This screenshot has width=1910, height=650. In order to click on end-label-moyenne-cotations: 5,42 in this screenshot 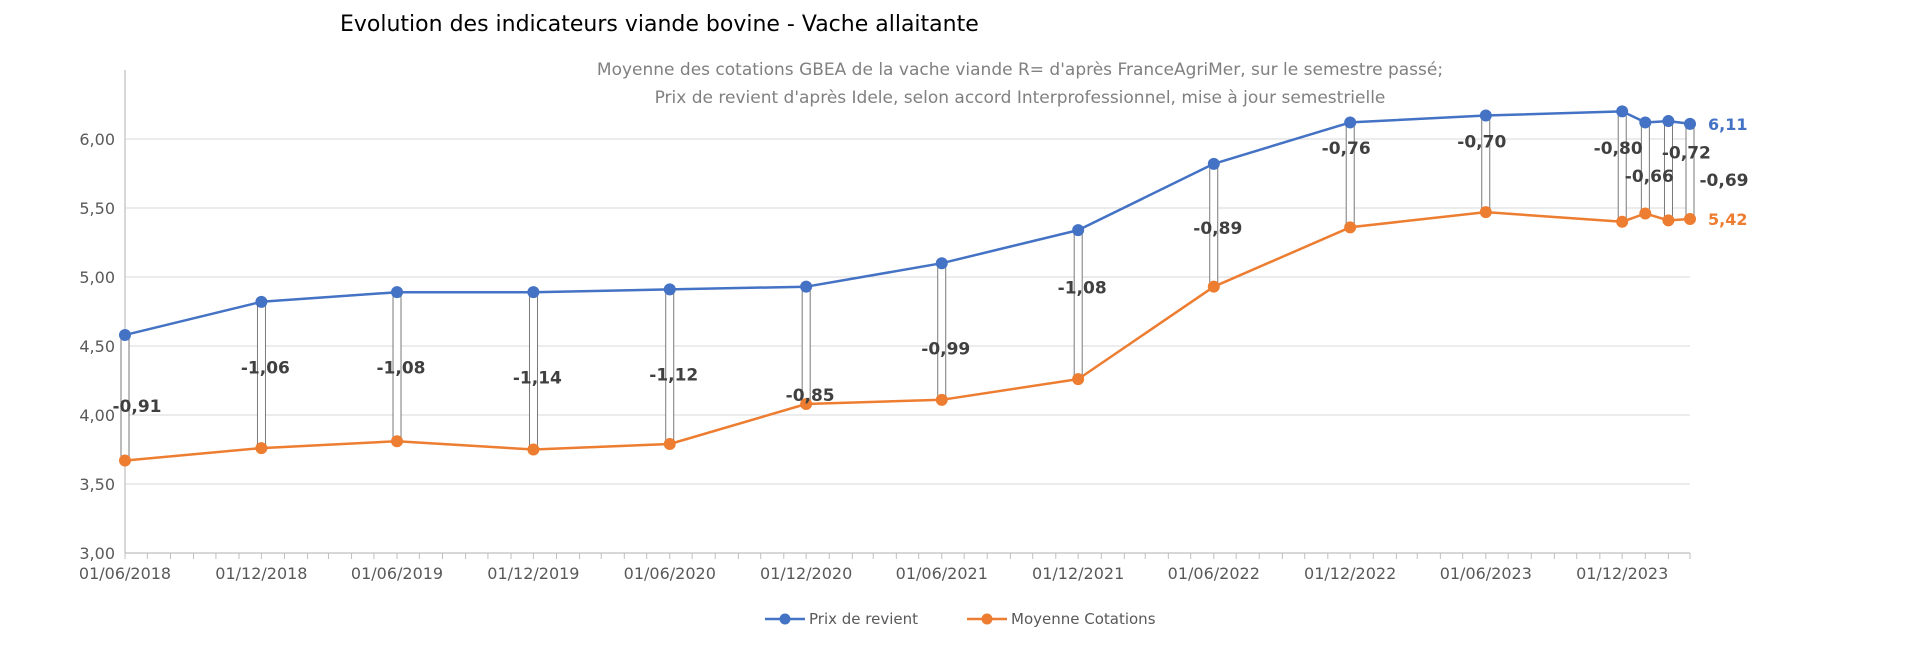, I will do `click(1727, 219)`.